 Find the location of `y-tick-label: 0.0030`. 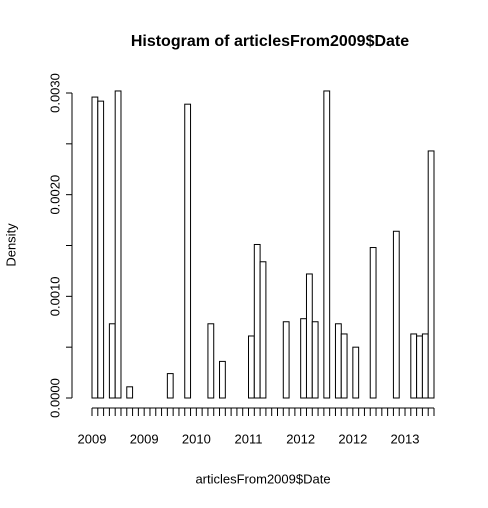

y-tick-label: 0.0030 is located at coordinates (54, 93).